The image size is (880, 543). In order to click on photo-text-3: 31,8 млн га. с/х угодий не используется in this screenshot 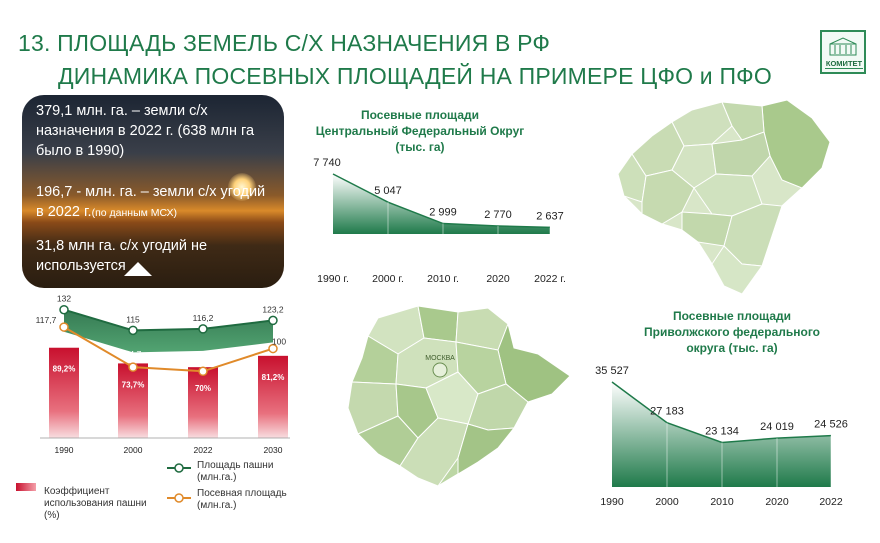, I will do `click(122, 256)`.